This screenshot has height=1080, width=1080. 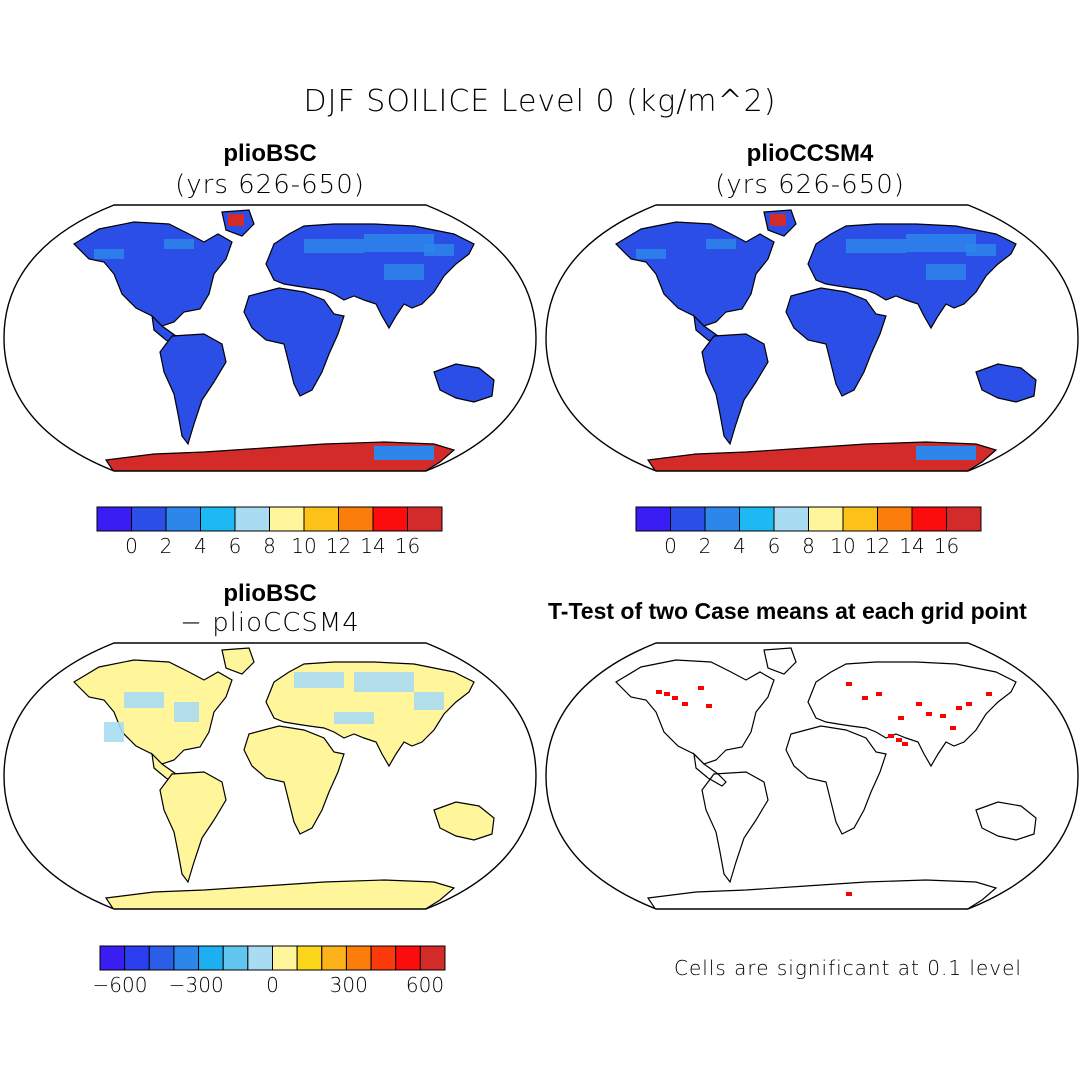 I want to click on land-northAmerica, so click(x=695, y=712).